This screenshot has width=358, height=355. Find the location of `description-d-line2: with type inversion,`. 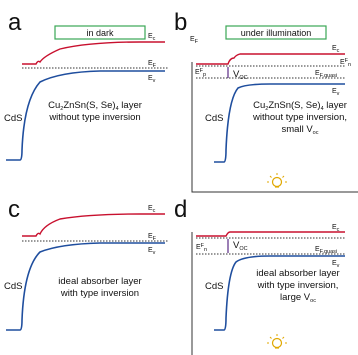

description-d-line2: with type inversion, is located at coordinates (298, 285).